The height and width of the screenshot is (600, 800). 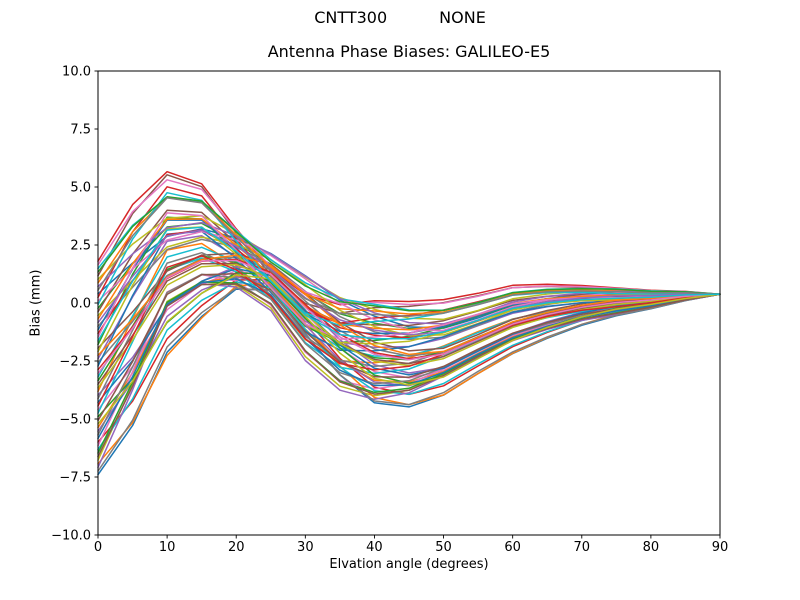 What do you see at coordinates (80, 246) in the screenshot?
I see `y-tick-label: 2.5` at bounding box center [80, 246].